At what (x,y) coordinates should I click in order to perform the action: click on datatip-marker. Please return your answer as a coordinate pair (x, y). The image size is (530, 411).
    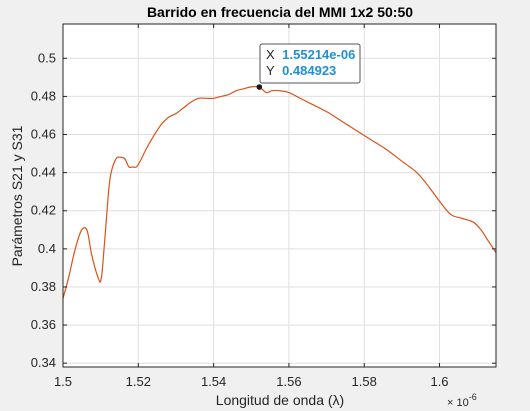
    Looking at the image, I should click on (259, 87).